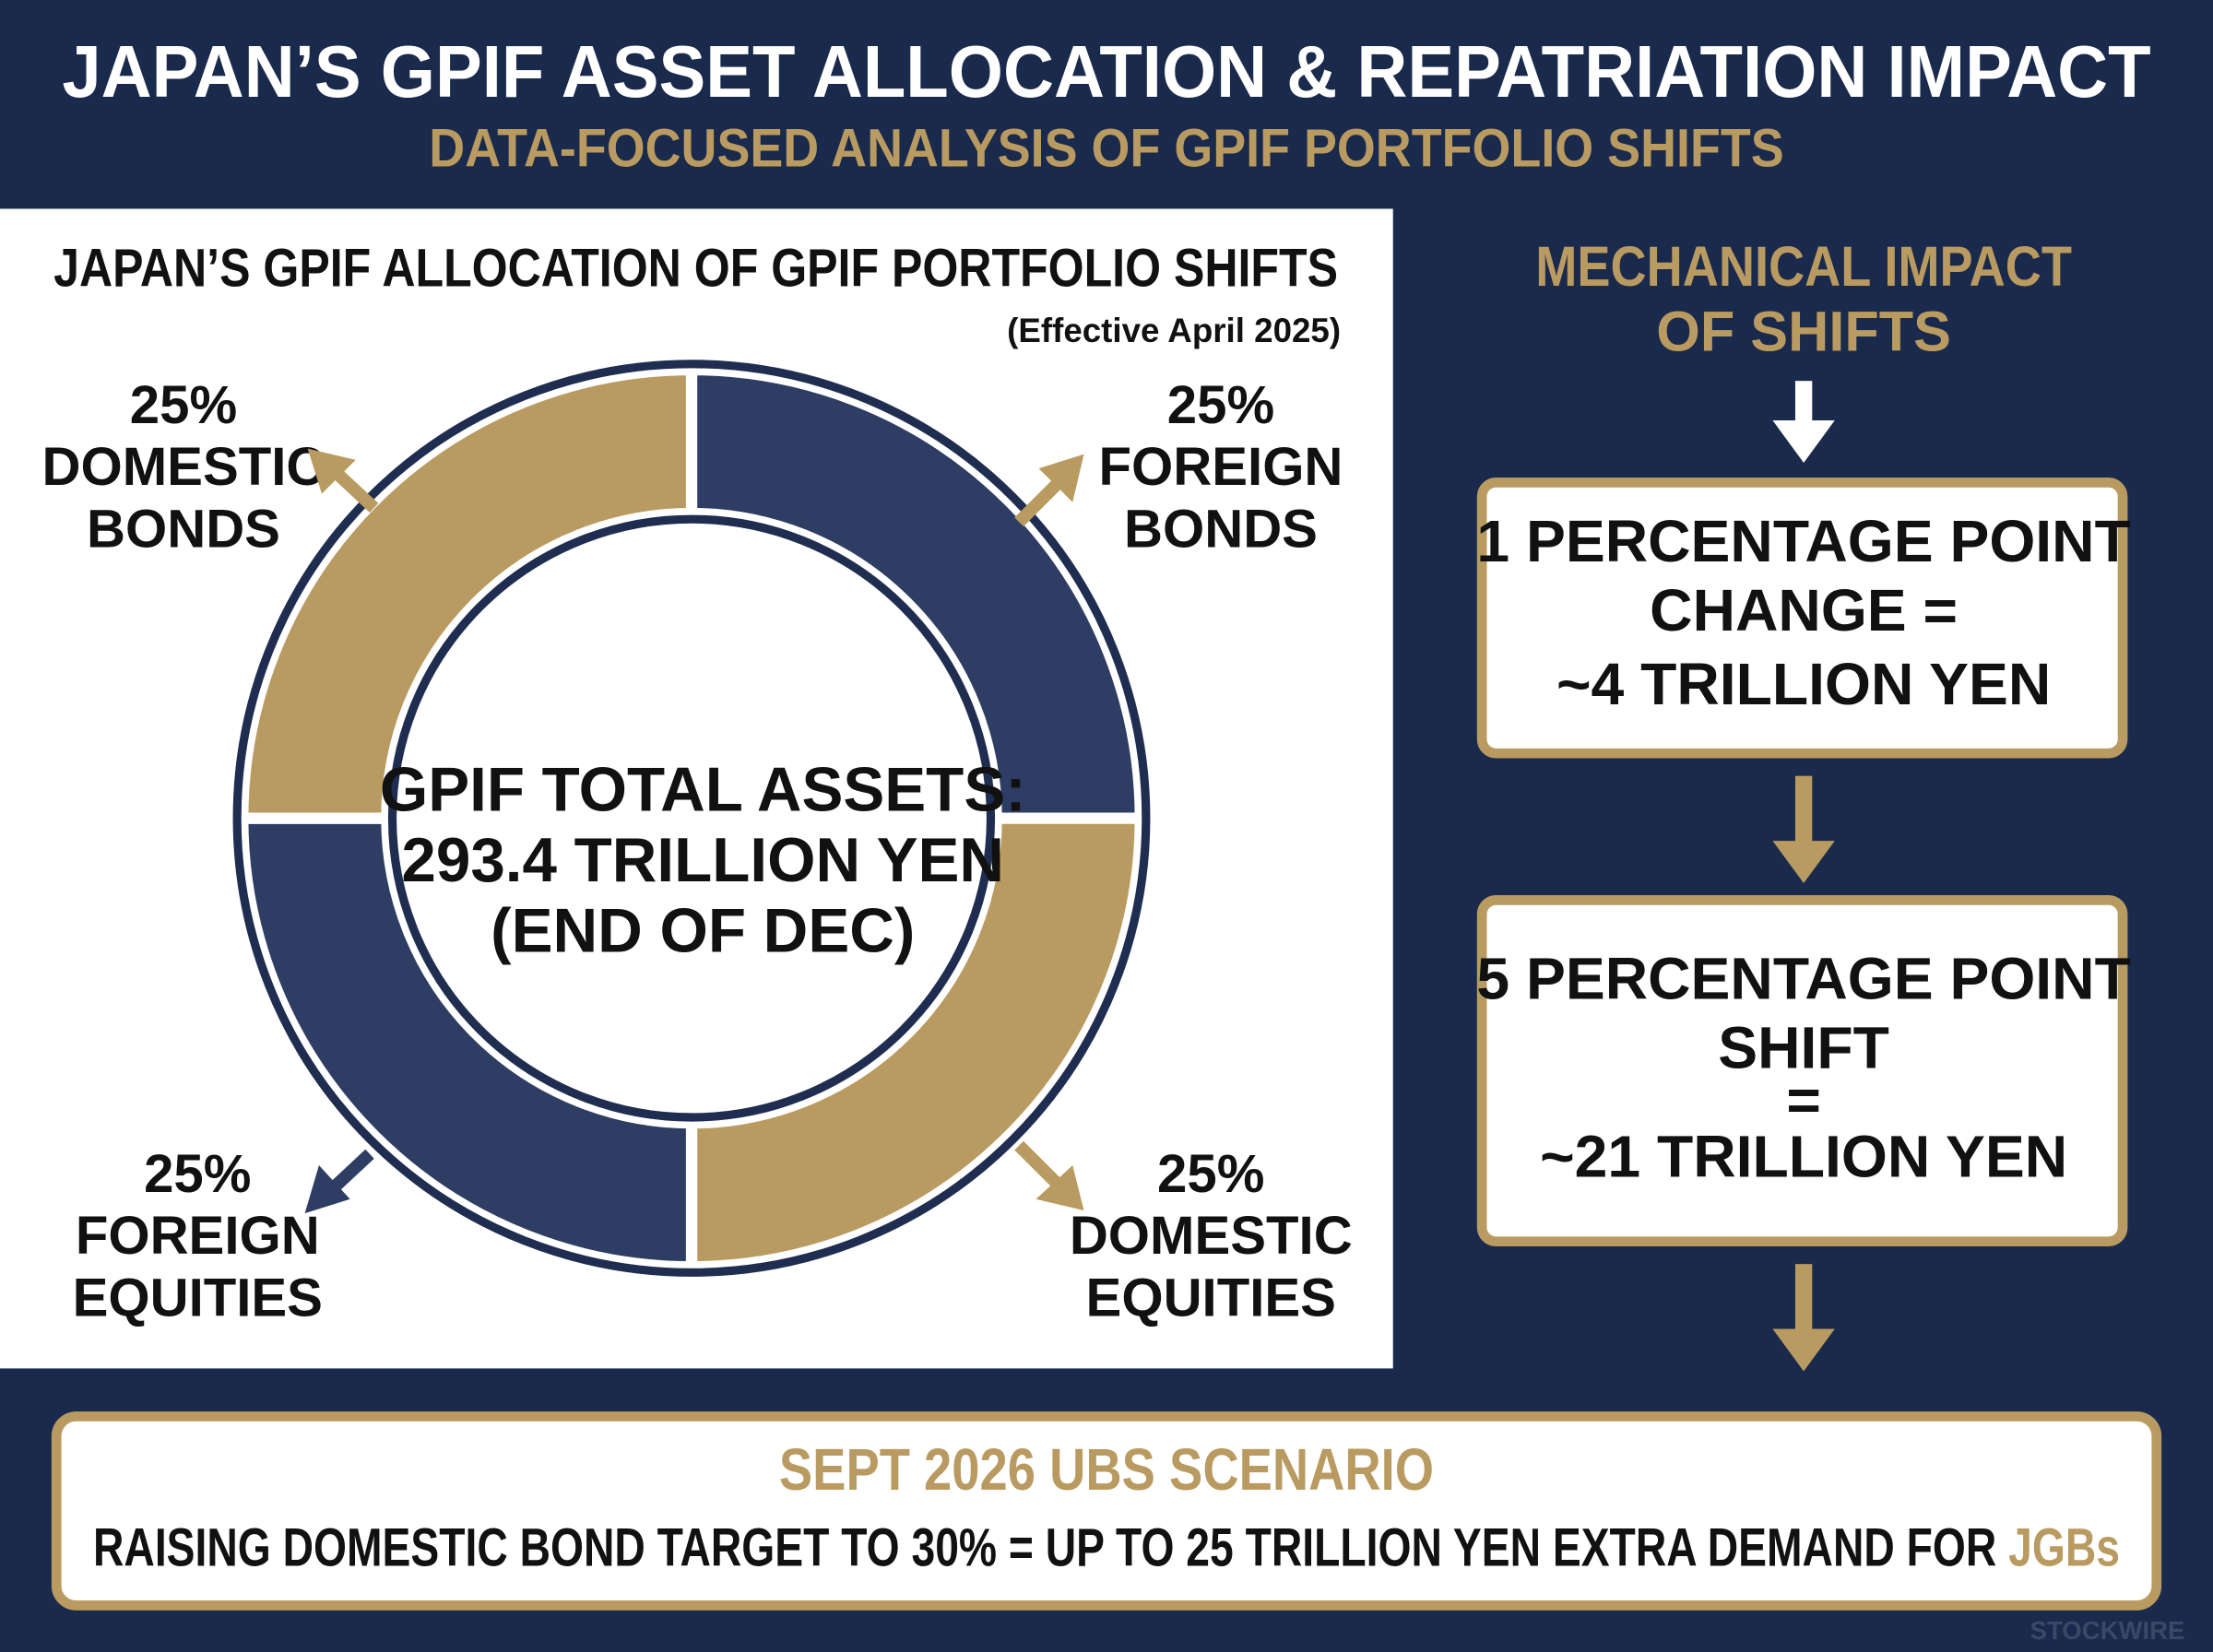 Image resolution: width=2213 pixels, height=1652 pixels. Describe the element at coordinates (1803, 266) in the screenshot. I see `impact-title: MECHANICAL IMPACT` at that location.